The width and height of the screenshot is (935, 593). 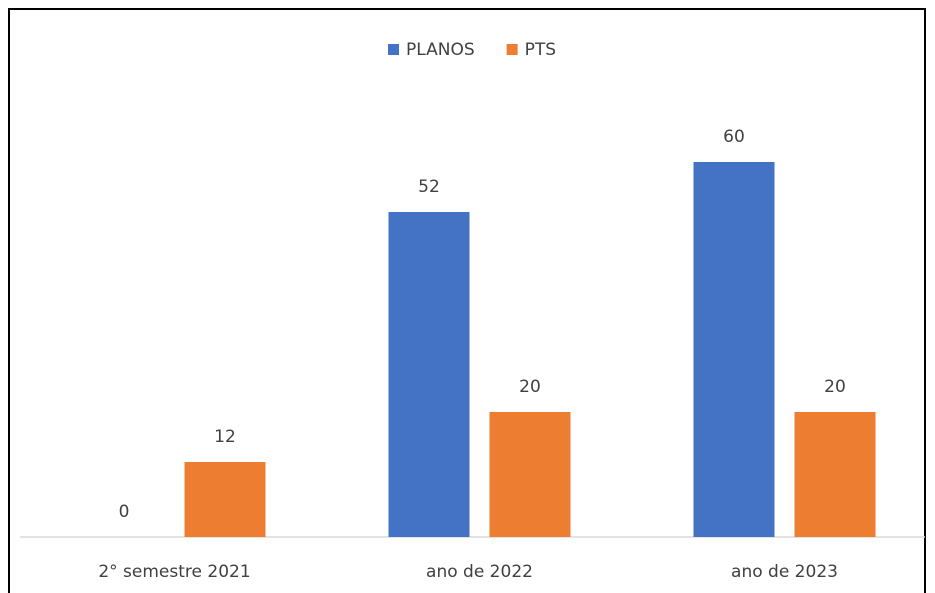 I want to click on legend-label: PLANOS, so click(x=440, y=50).